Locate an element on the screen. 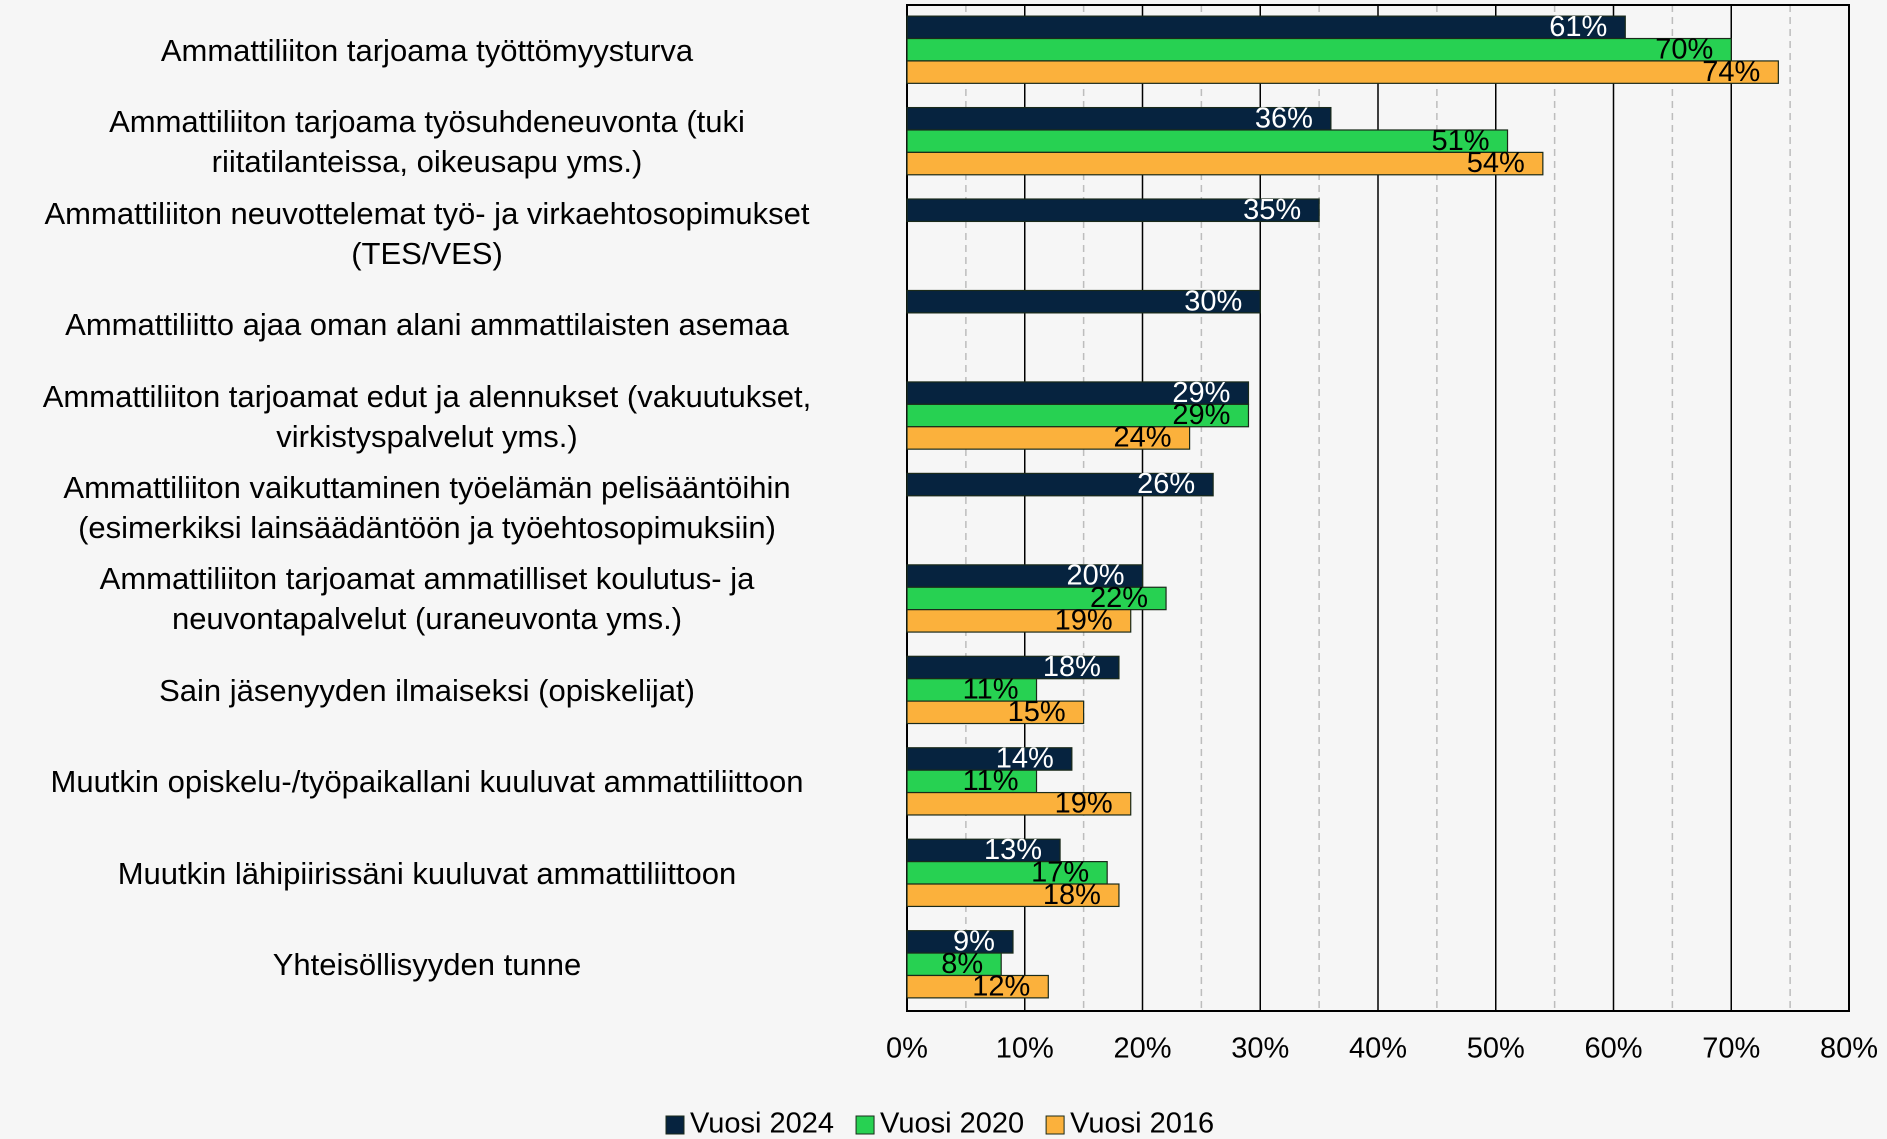 The height and width of the screenshot is (1139, 1887). data-label: 26% is located at coordinates (1166, 484).